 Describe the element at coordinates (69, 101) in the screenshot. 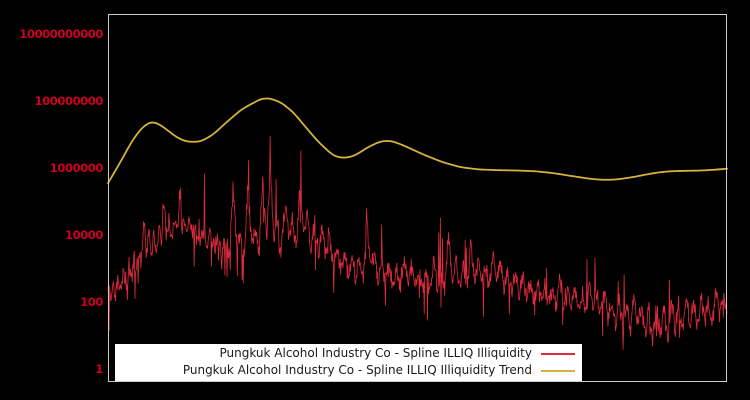

I see `y-axis-tick-label: 100000000` at that location.